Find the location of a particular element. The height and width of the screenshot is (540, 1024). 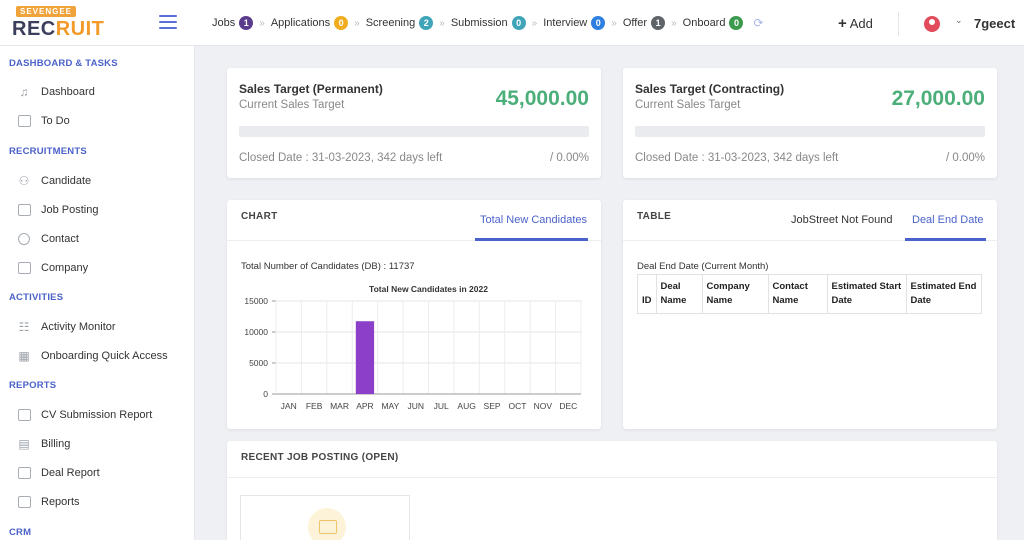

refresh-icon: ⟳ is located at coordinates (758, 23).